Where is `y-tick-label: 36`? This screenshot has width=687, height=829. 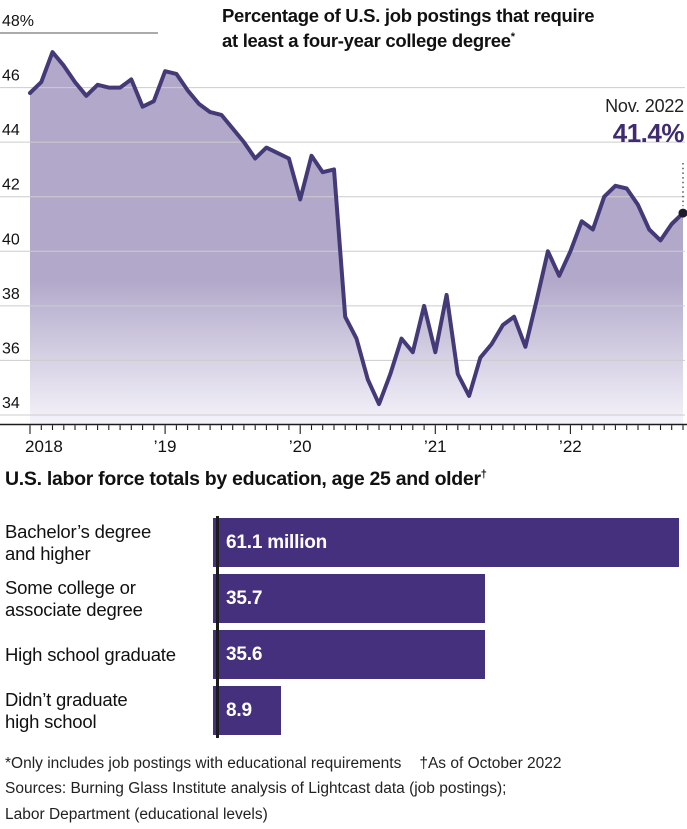 y-tick-label: 36 is located at coordinates (11, 348).